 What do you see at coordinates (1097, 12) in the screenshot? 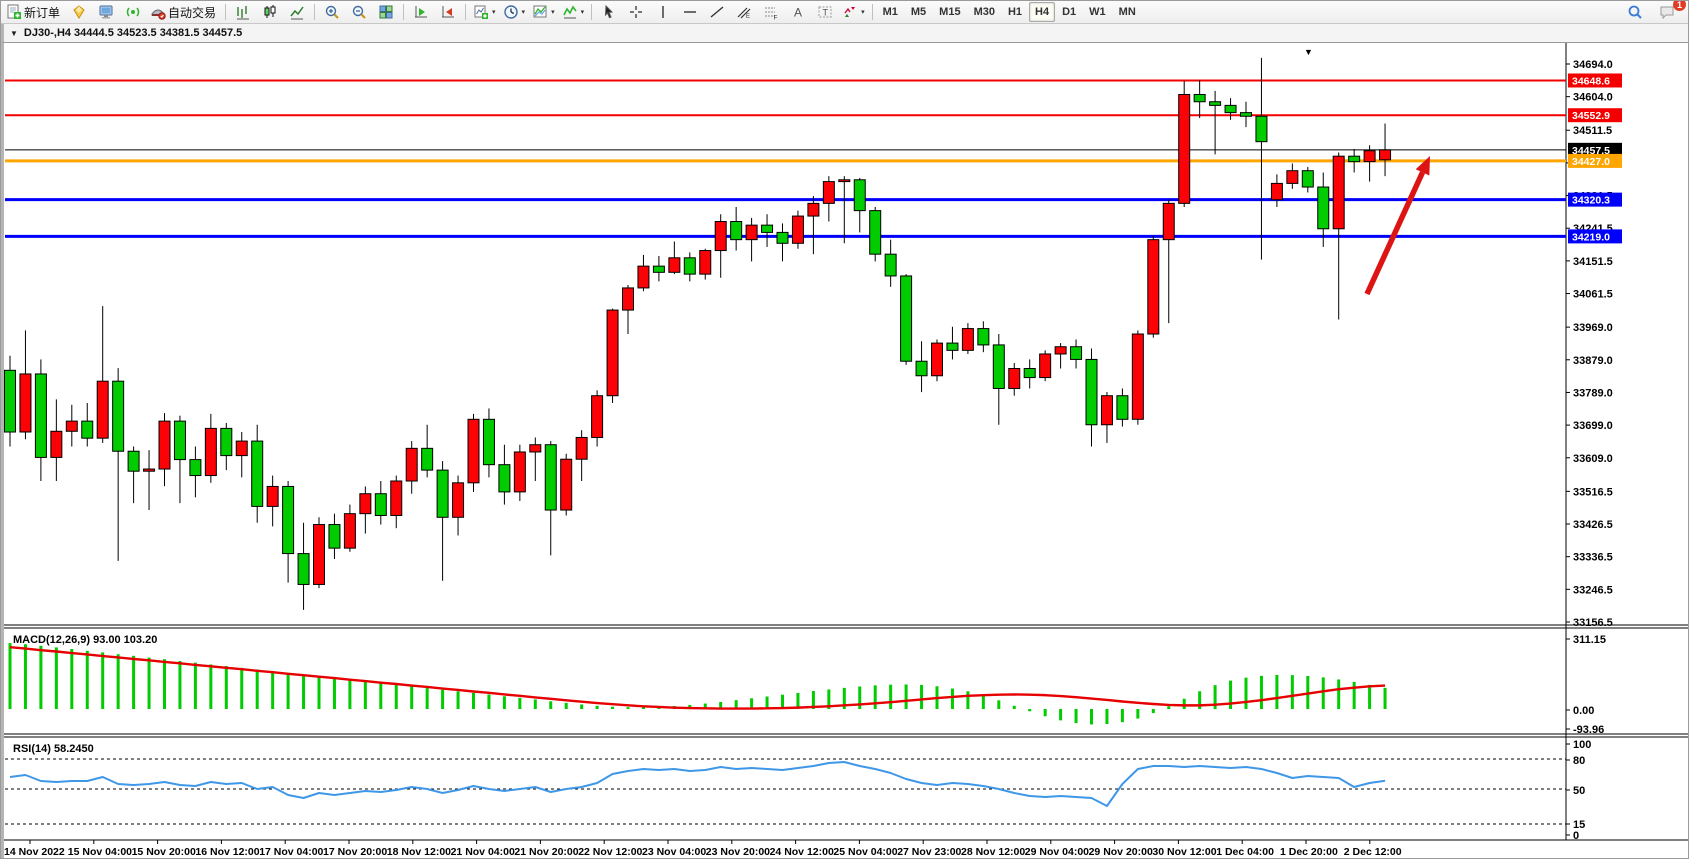
I see `timeframe-button-w1: W1` at bounding box center [1097, 12].